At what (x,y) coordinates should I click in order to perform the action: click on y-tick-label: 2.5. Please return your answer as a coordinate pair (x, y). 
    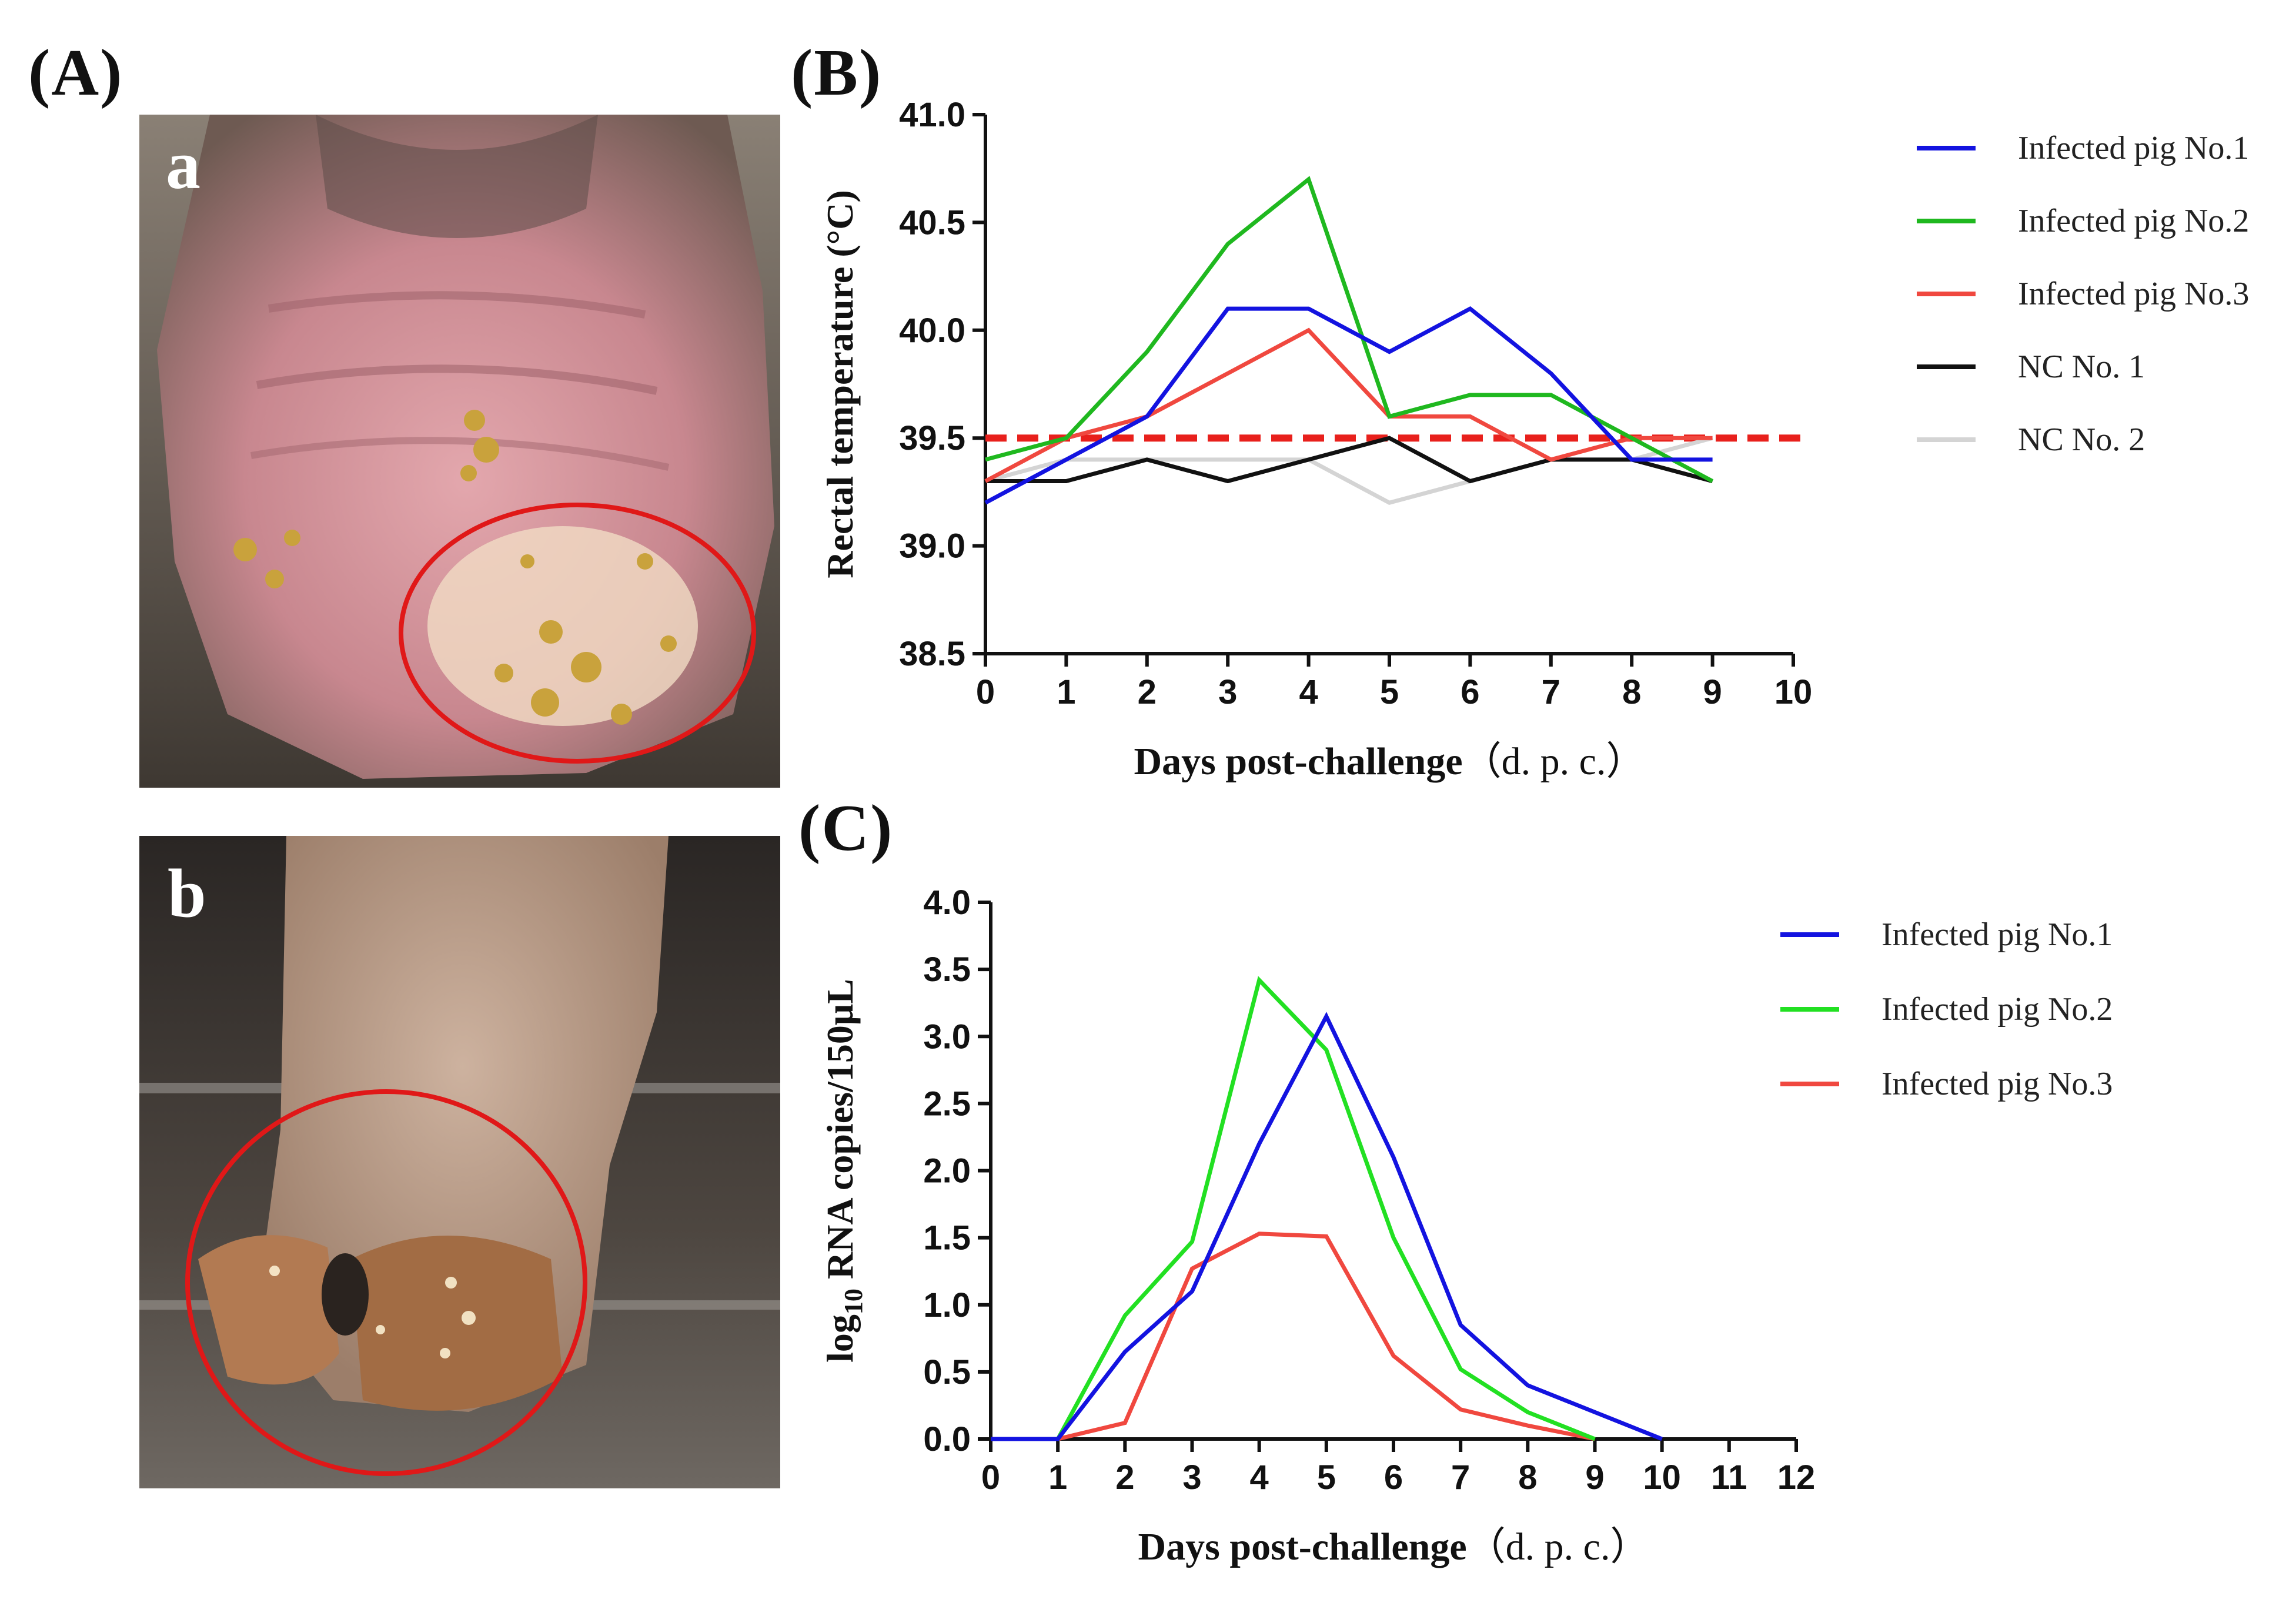
    Looking at the image, I should click on (947, 1104).